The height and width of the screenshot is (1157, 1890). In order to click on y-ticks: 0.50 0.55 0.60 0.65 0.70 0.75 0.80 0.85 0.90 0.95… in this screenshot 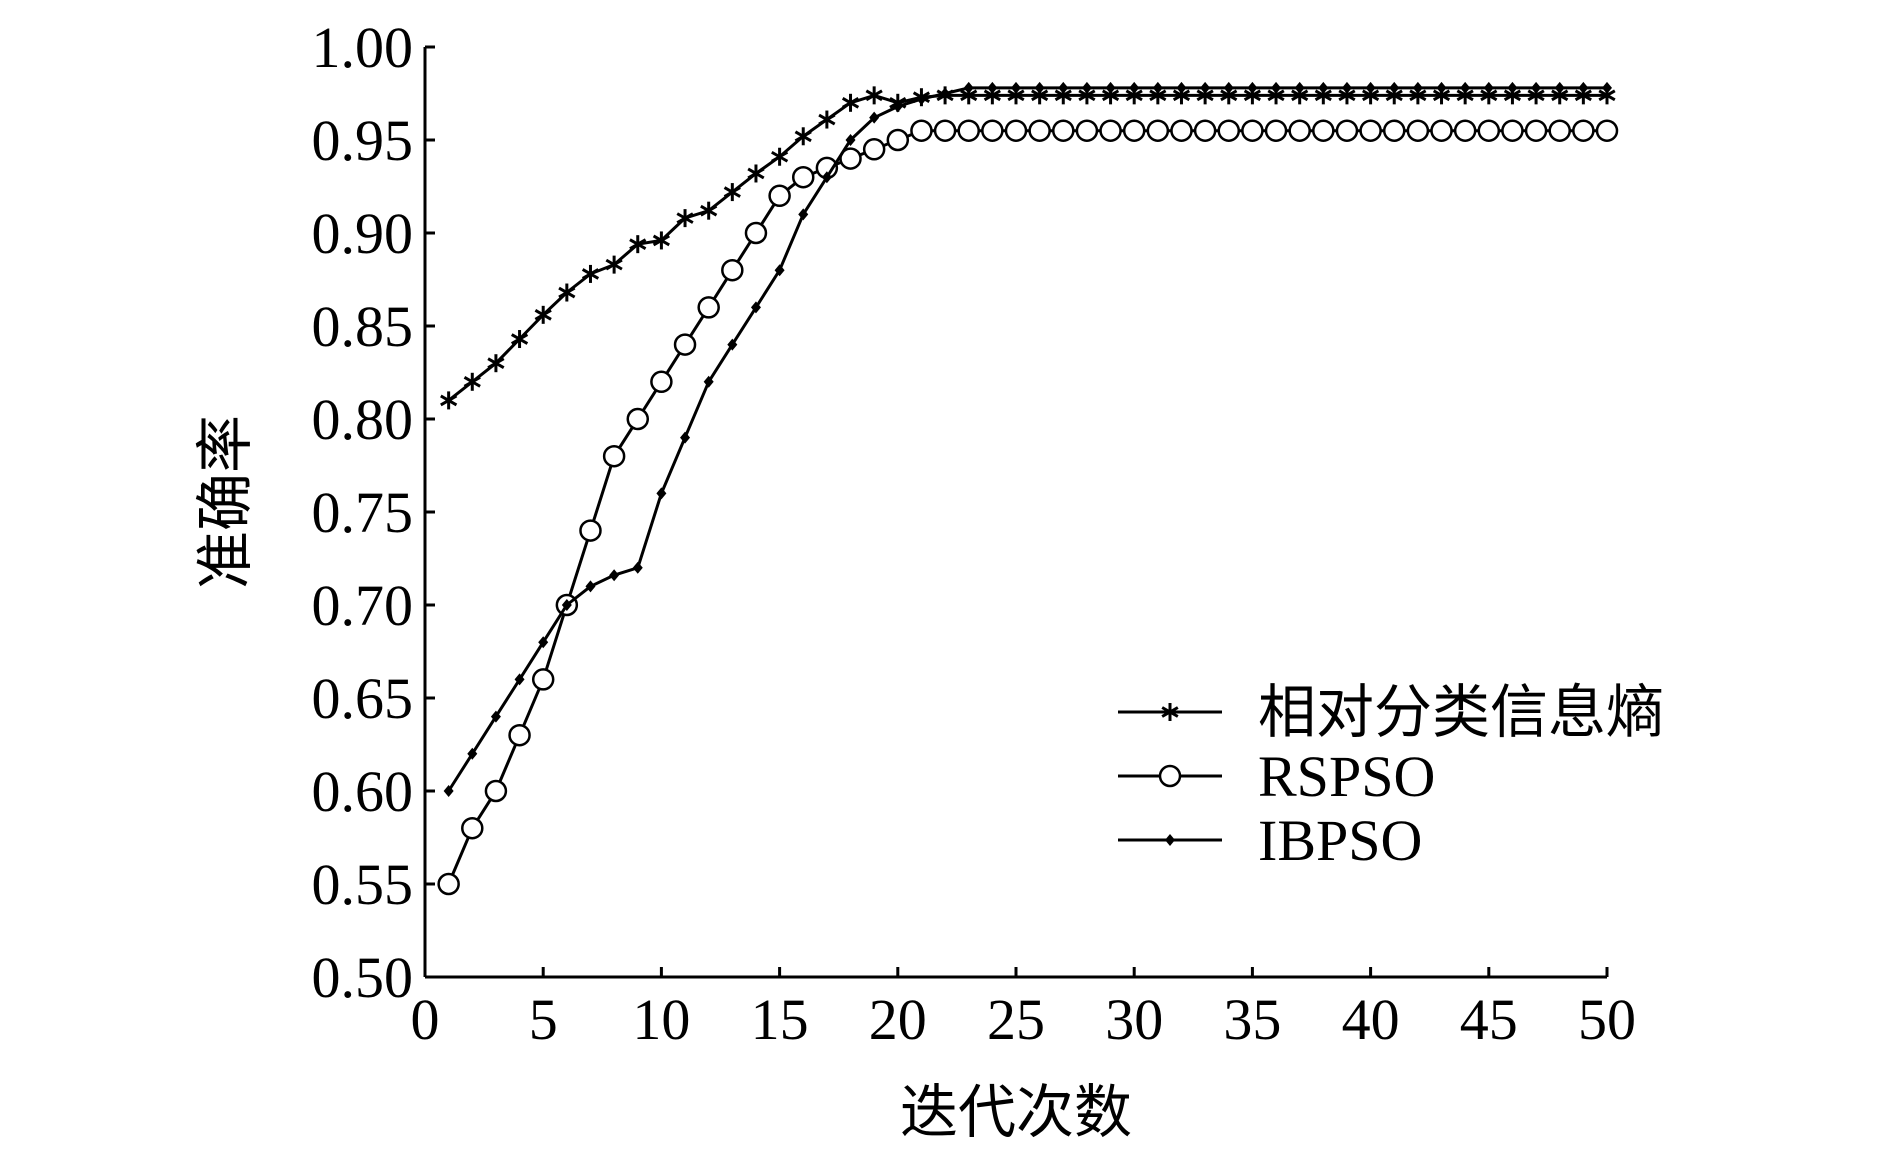, I will do `click(373, 512)`.